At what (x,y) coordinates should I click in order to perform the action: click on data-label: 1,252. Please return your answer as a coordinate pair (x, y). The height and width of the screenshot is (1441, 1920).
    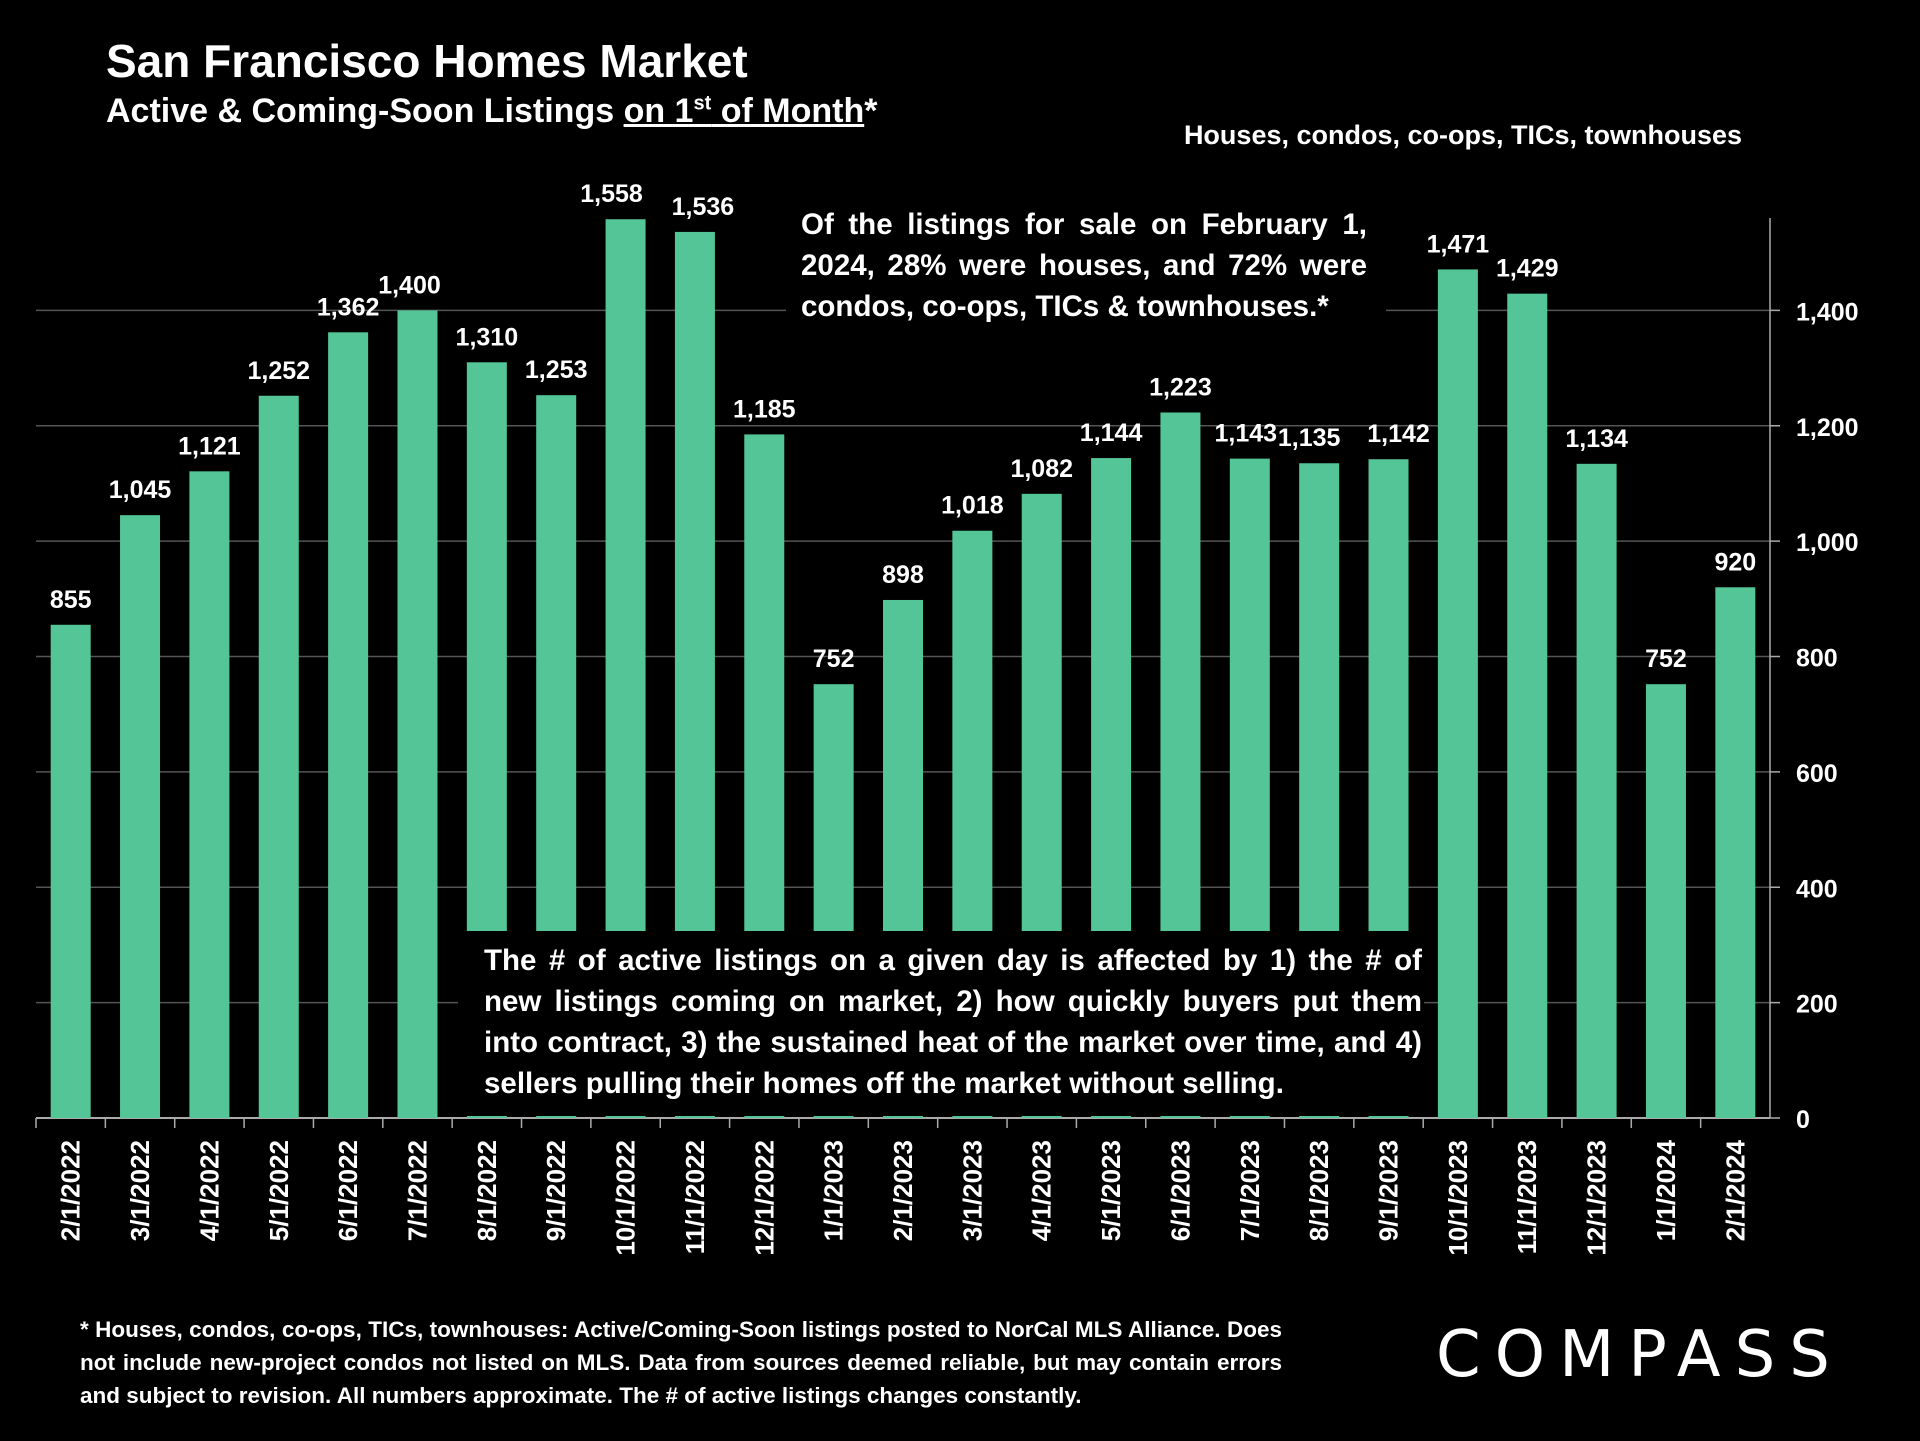
    Looking at the image, I should click on (278, 371).